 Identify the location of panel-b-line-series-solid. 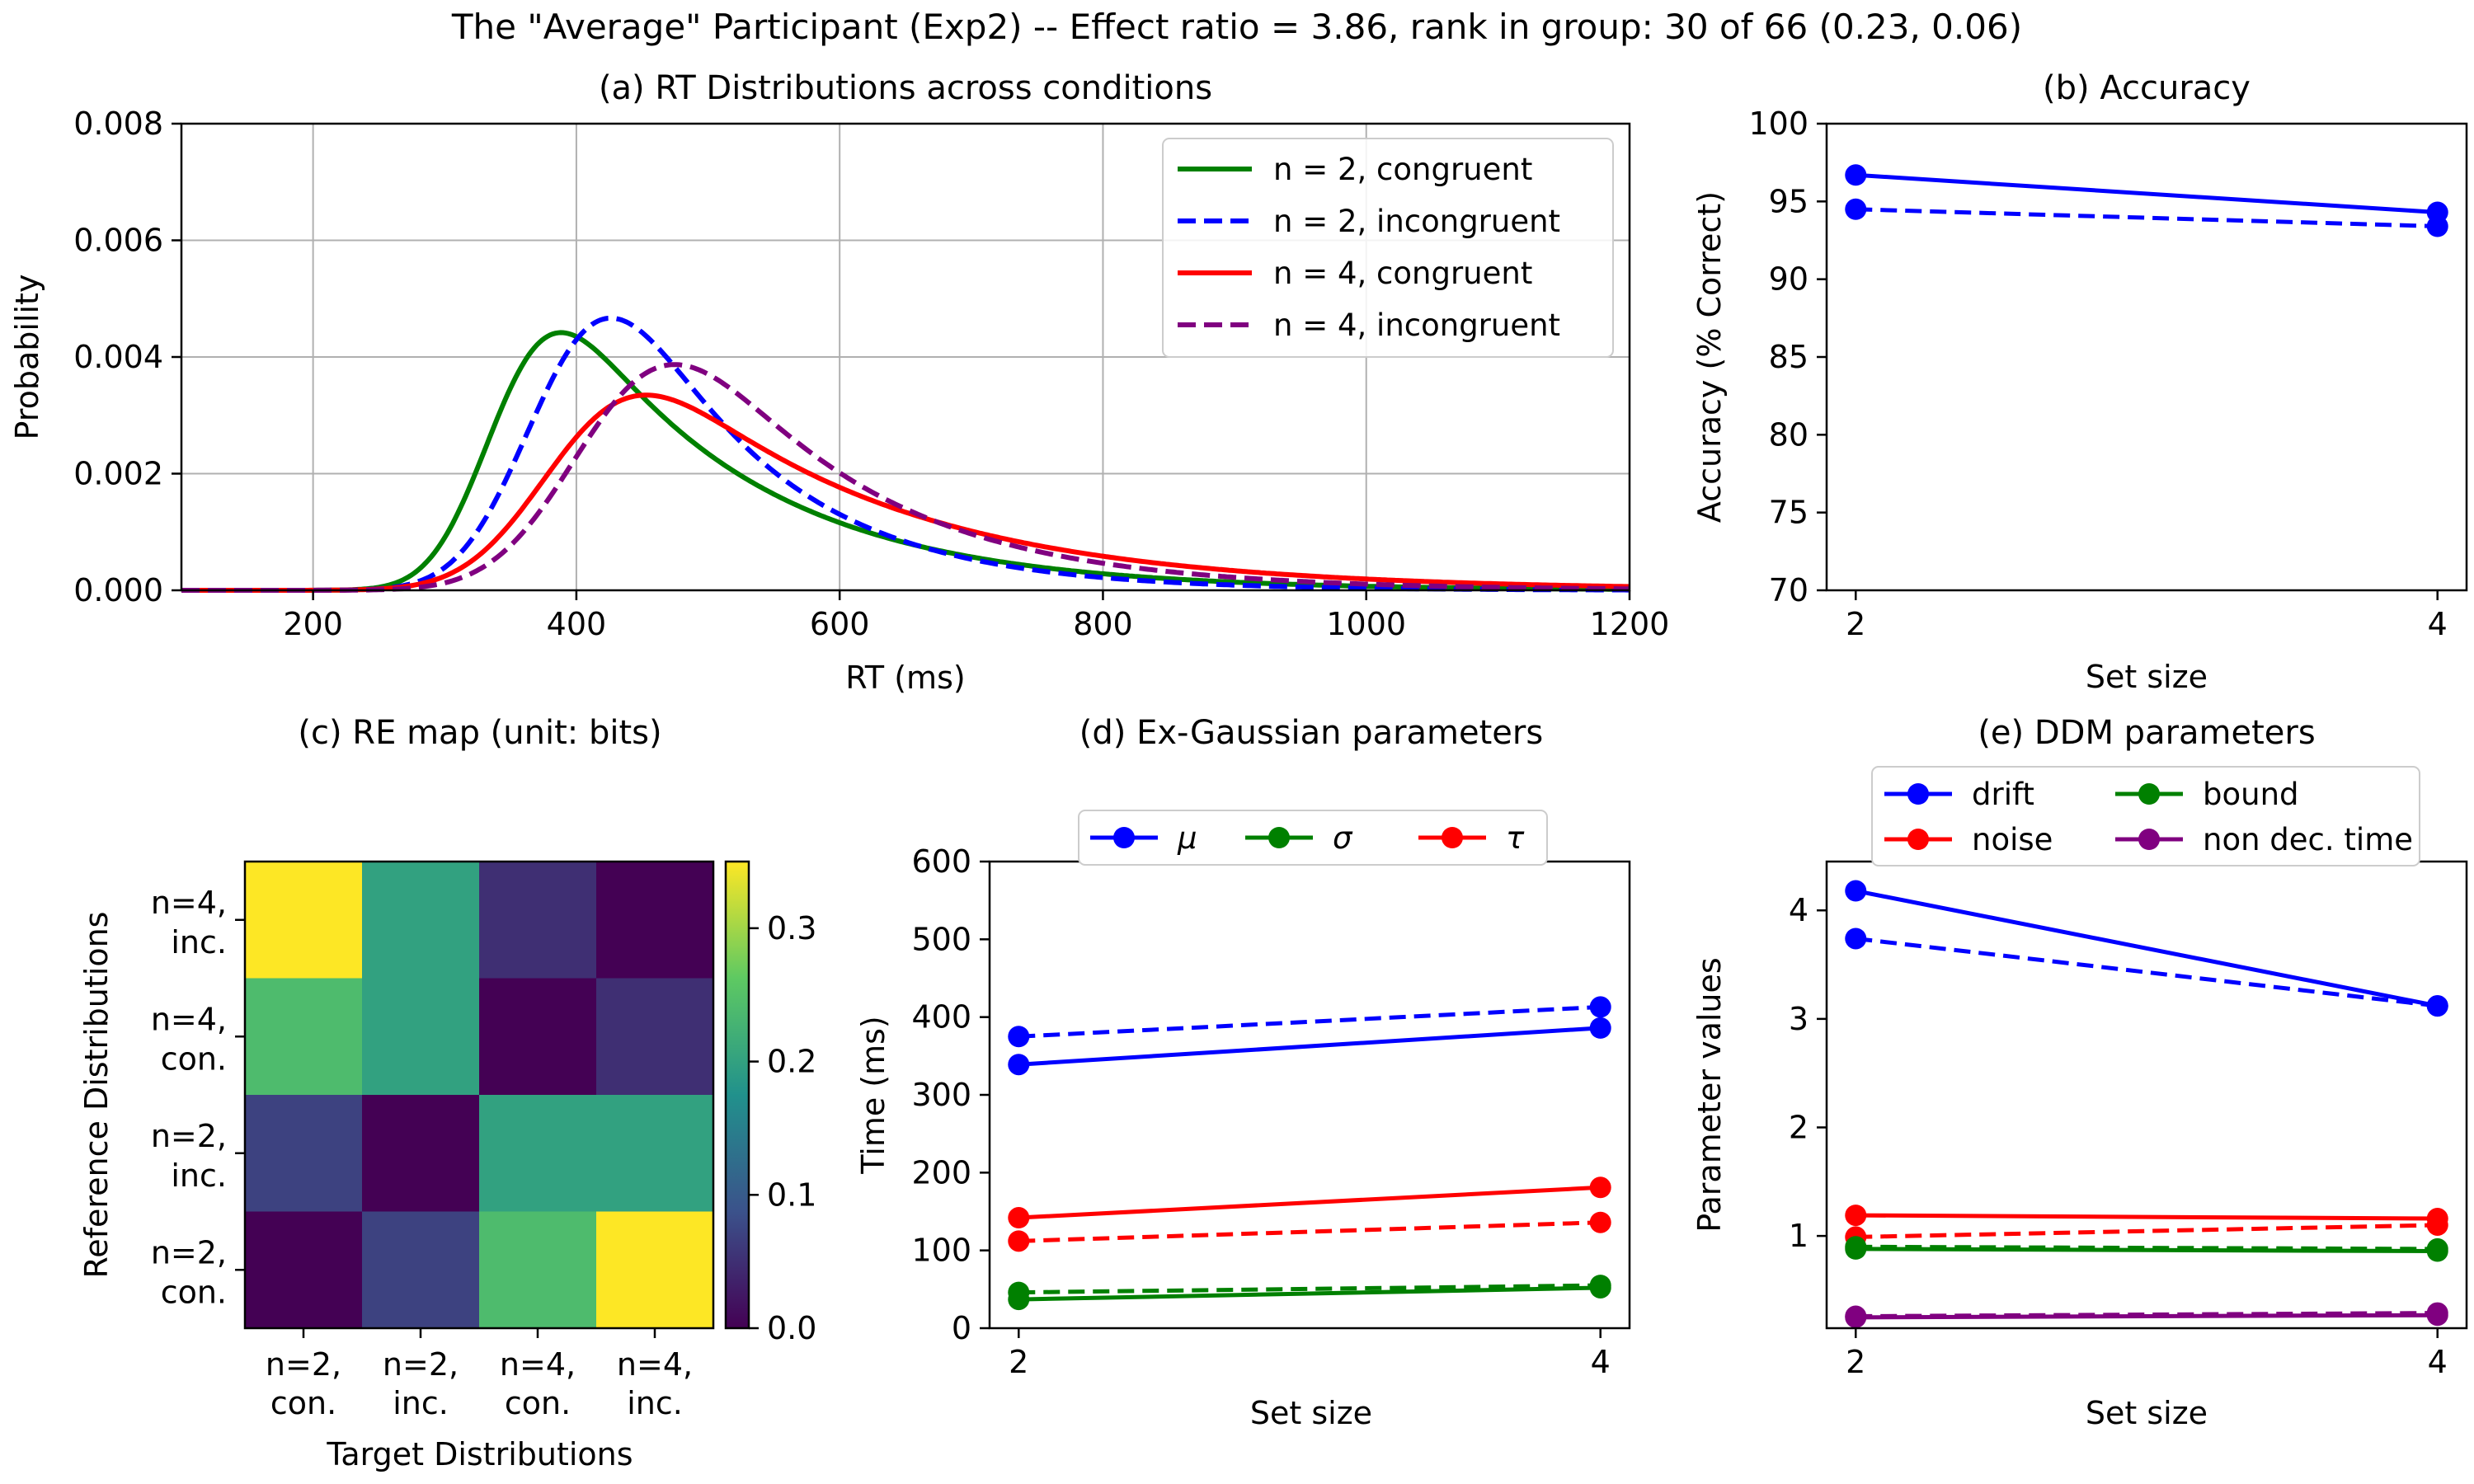
(2147, 193).